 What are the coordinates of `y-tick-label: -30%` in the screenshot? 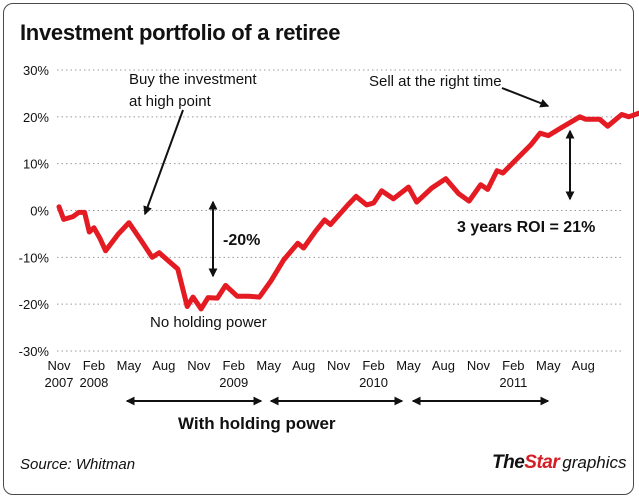 It's located at (34, 351).